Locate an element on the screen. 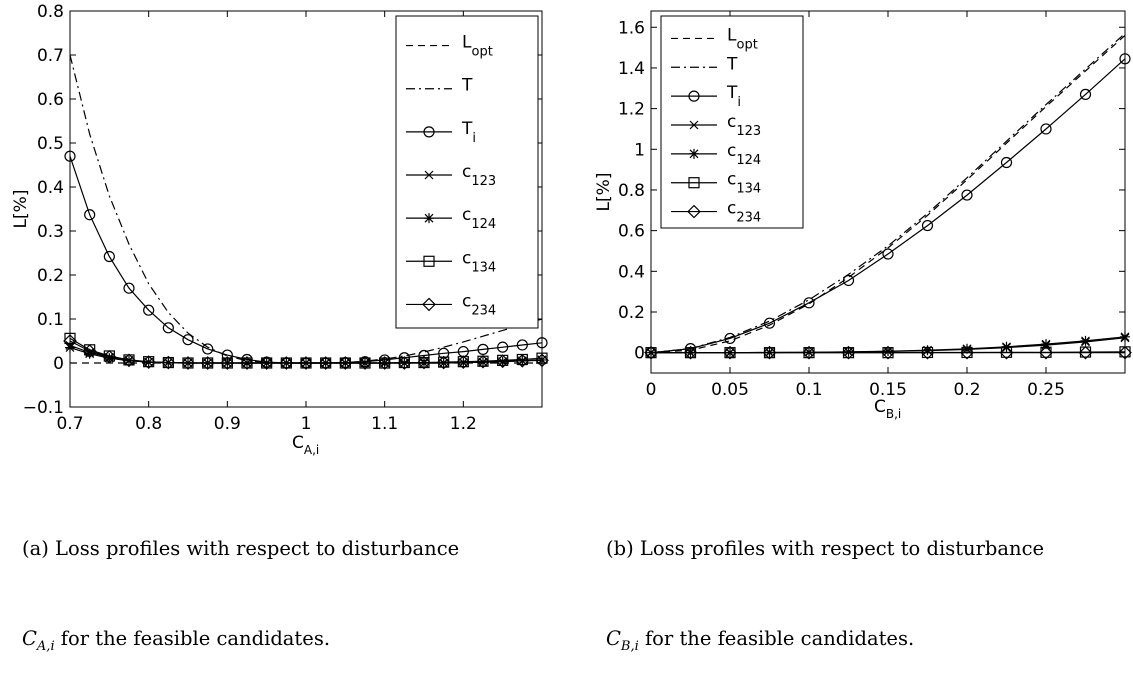 This screenshot has height=692, width=1133. x-axis-label: CB,i is located at coordinates (887, 409).